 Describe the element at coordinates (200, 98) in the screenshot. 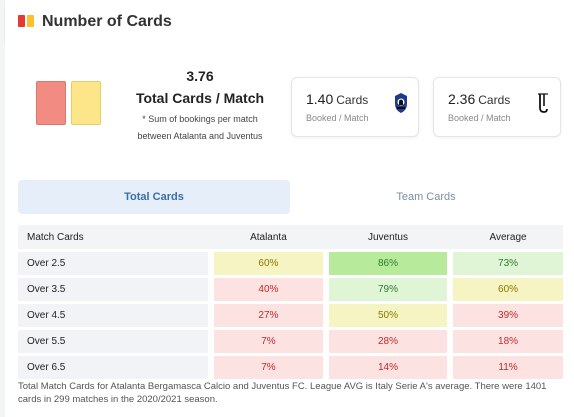

I see `total-cards-label: Total Cards / Match` at that location.